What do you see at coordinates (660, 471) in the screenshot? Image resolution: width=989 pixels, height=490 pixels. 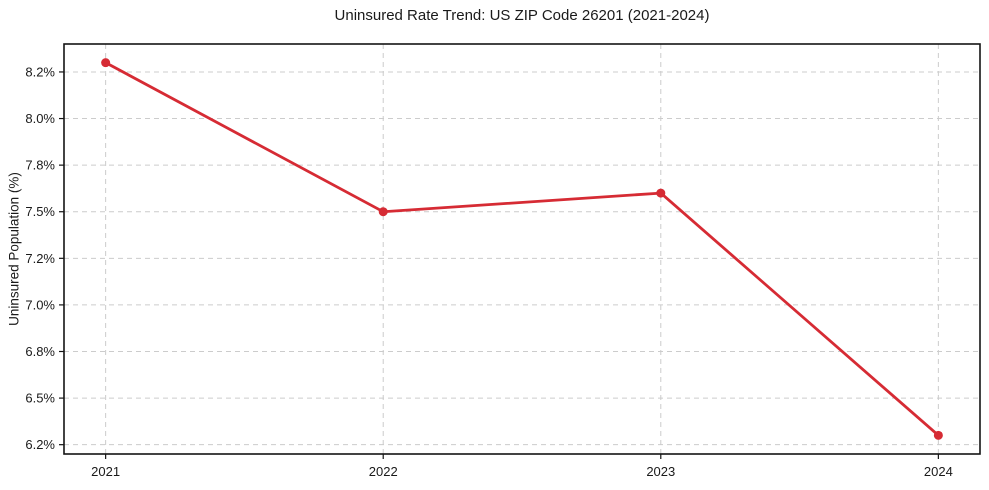 I see `x-tick-label: 2023` at bounding box center [660, 471].